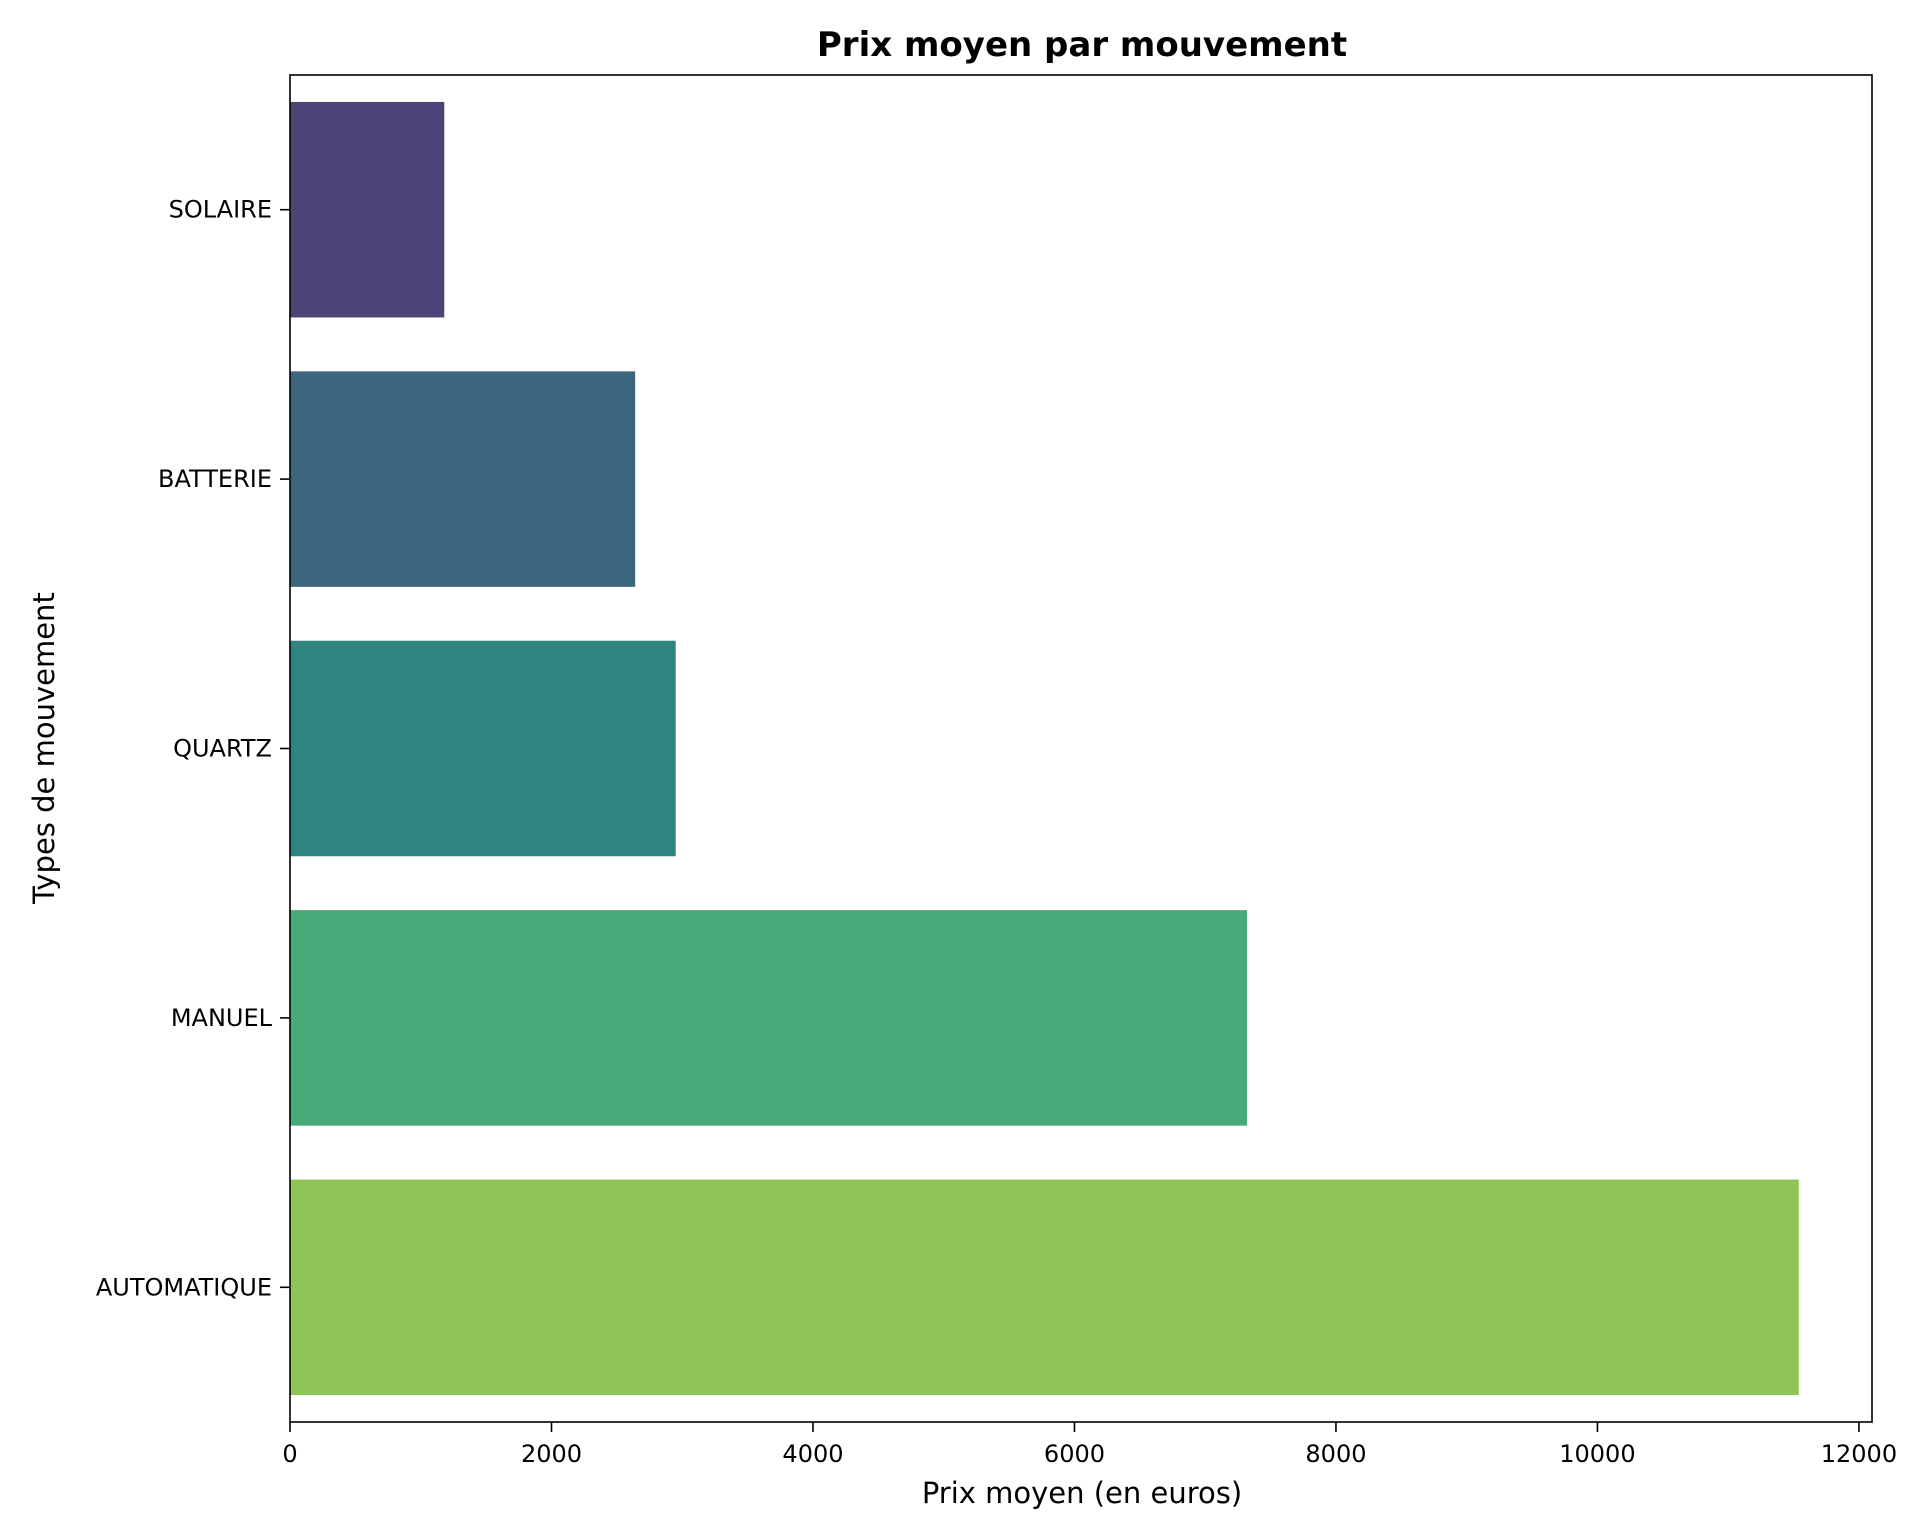 Image resolution: width=1920 pixels, height=1536 pixels. I want to click on bar-quartz, so click(483, 748).